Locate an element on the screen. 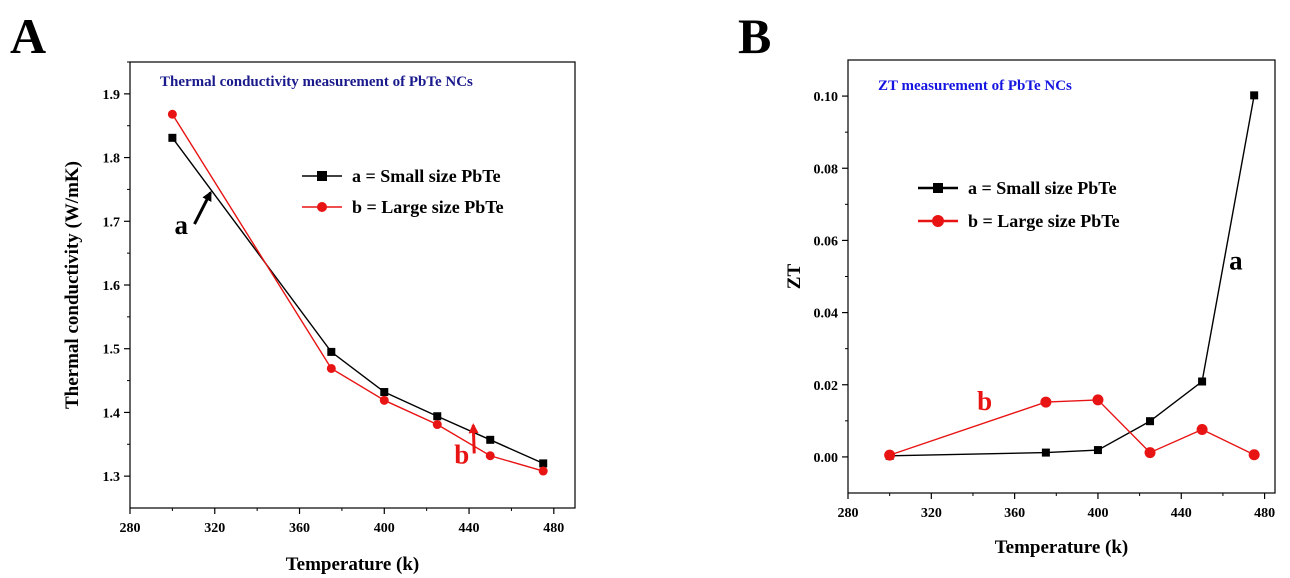  series-line-b is located at coordinates (1072, 427).